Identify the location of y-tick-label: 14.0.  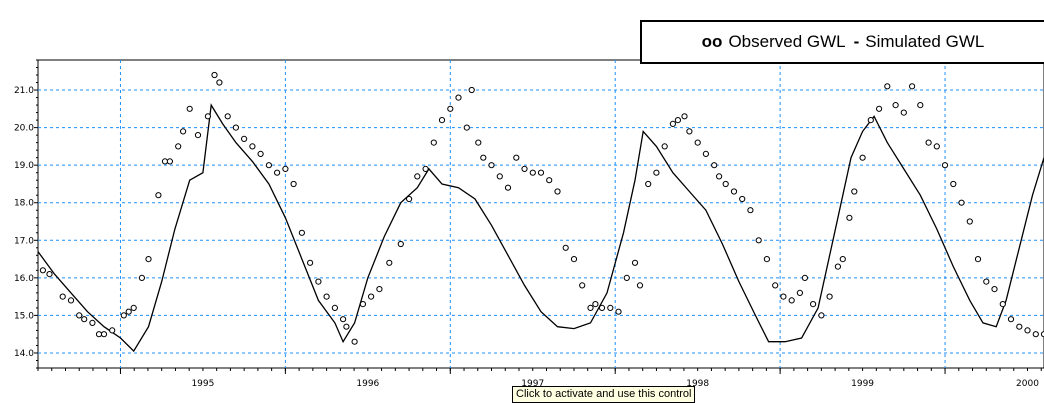
(24, 354).